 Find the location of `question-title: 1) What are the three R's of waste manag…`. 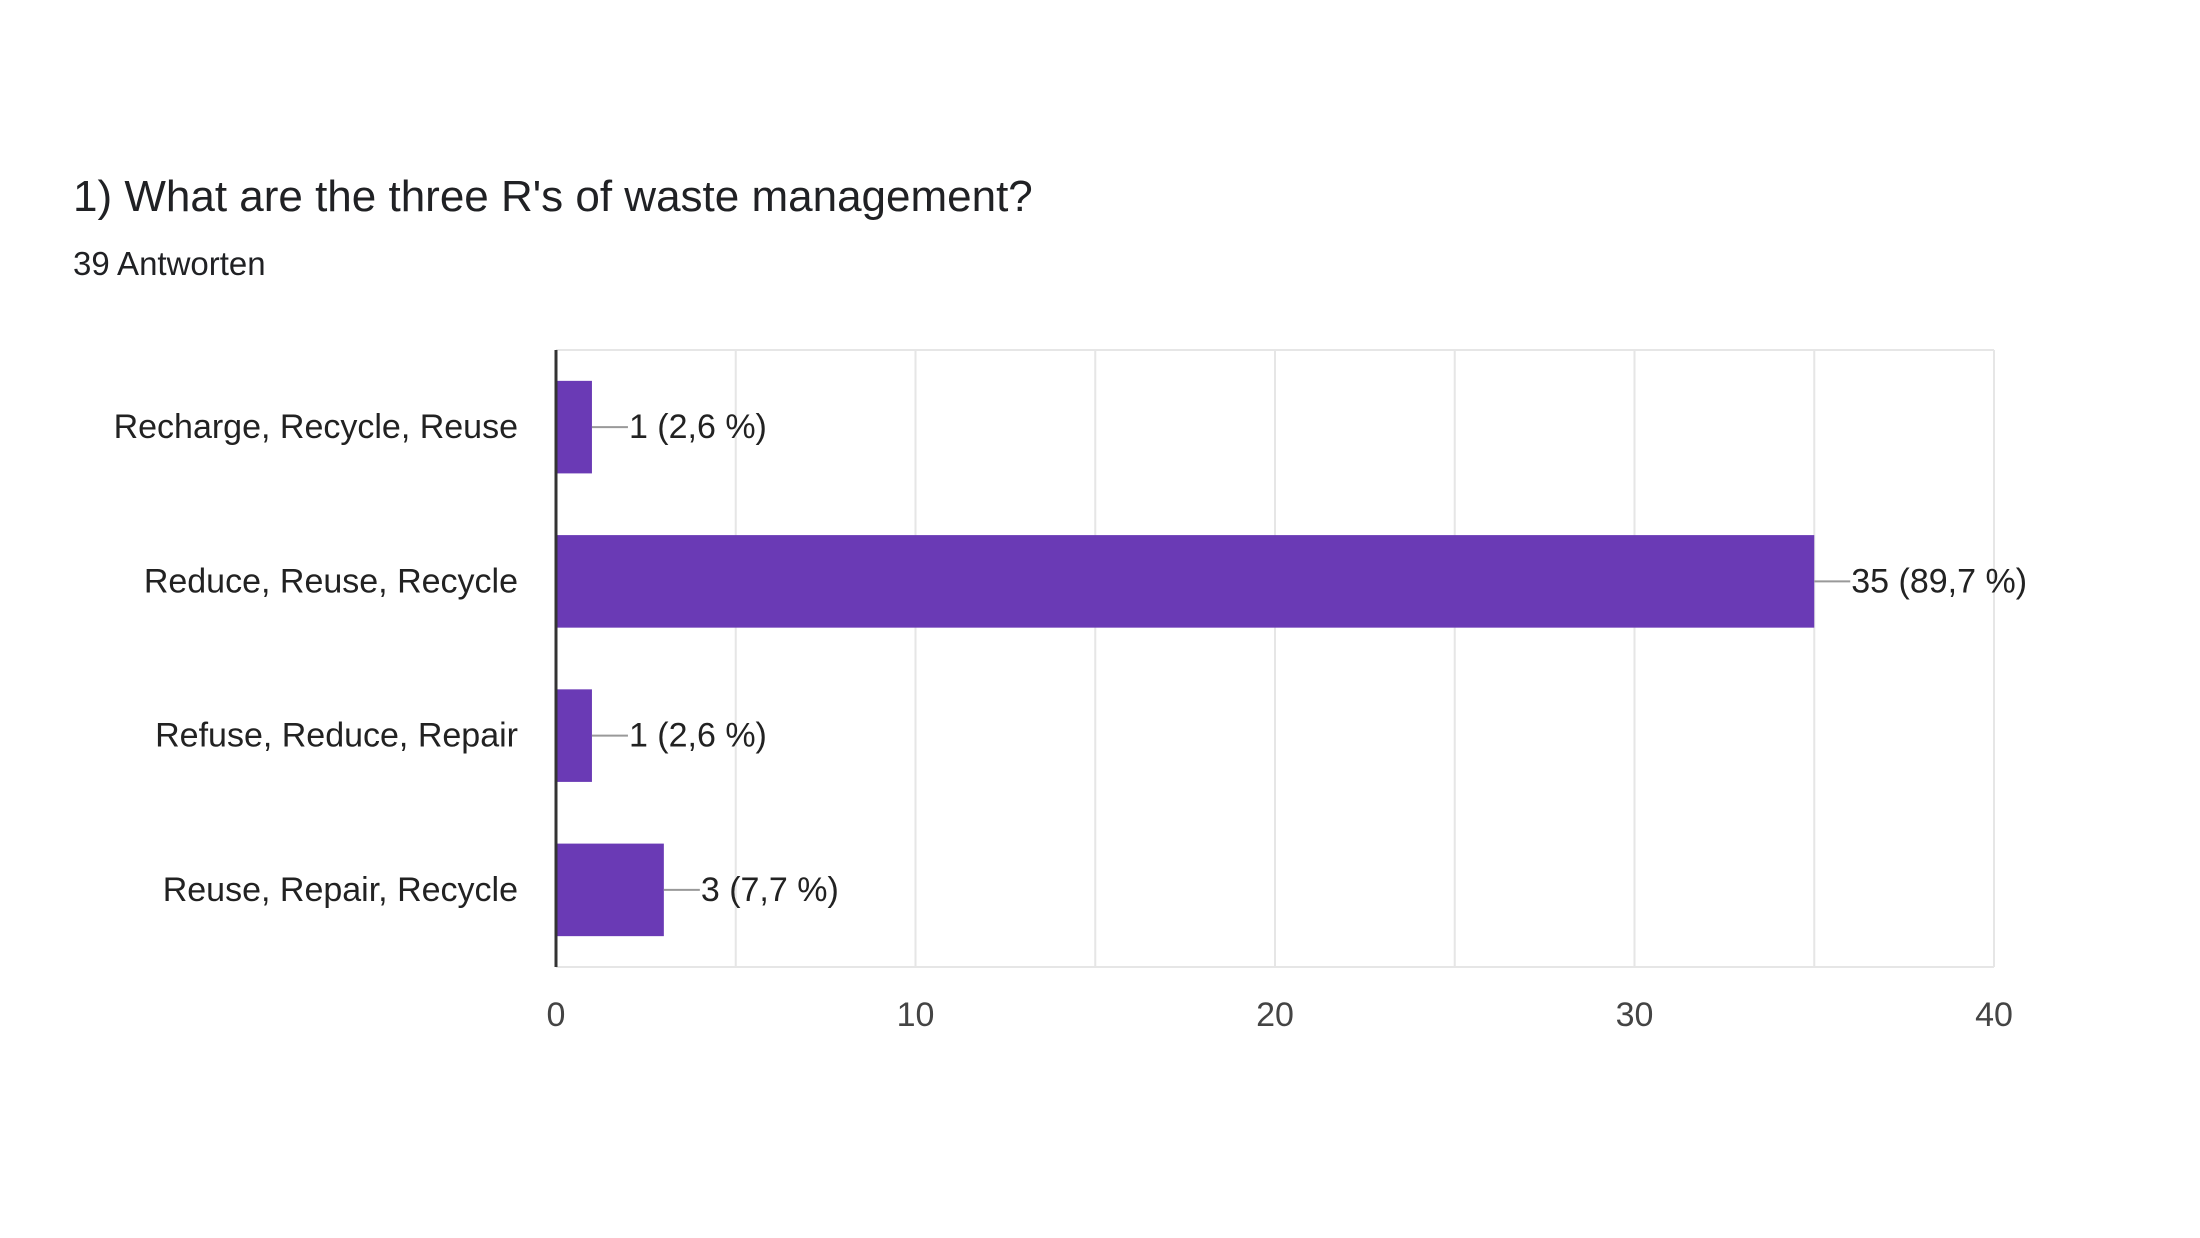

question-title: 1) What are the three R's of waste manag… is located at coordinates (553, 196).